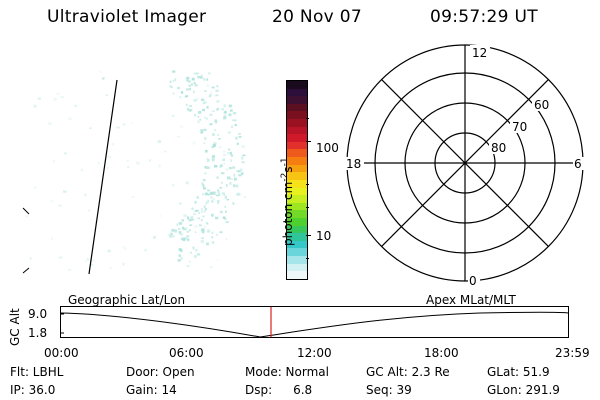  I want to click on lat-label-70: 70, so click(519, 127).